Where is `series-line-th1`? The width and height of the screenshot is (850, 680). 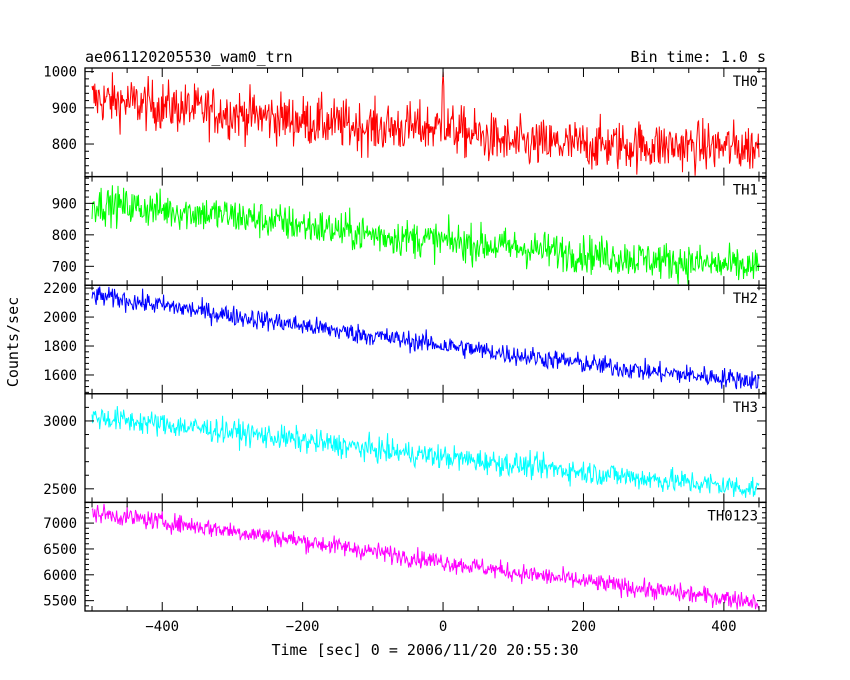
series-line-th1 is located at coordinates (425, 235).